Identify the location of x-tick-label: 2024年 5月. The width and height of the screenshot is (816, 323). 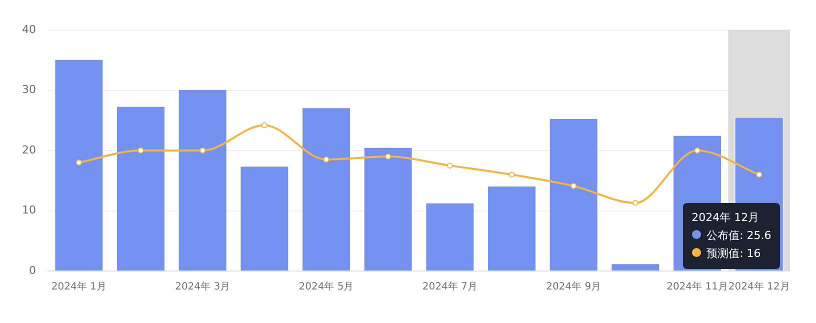
(326, 286).